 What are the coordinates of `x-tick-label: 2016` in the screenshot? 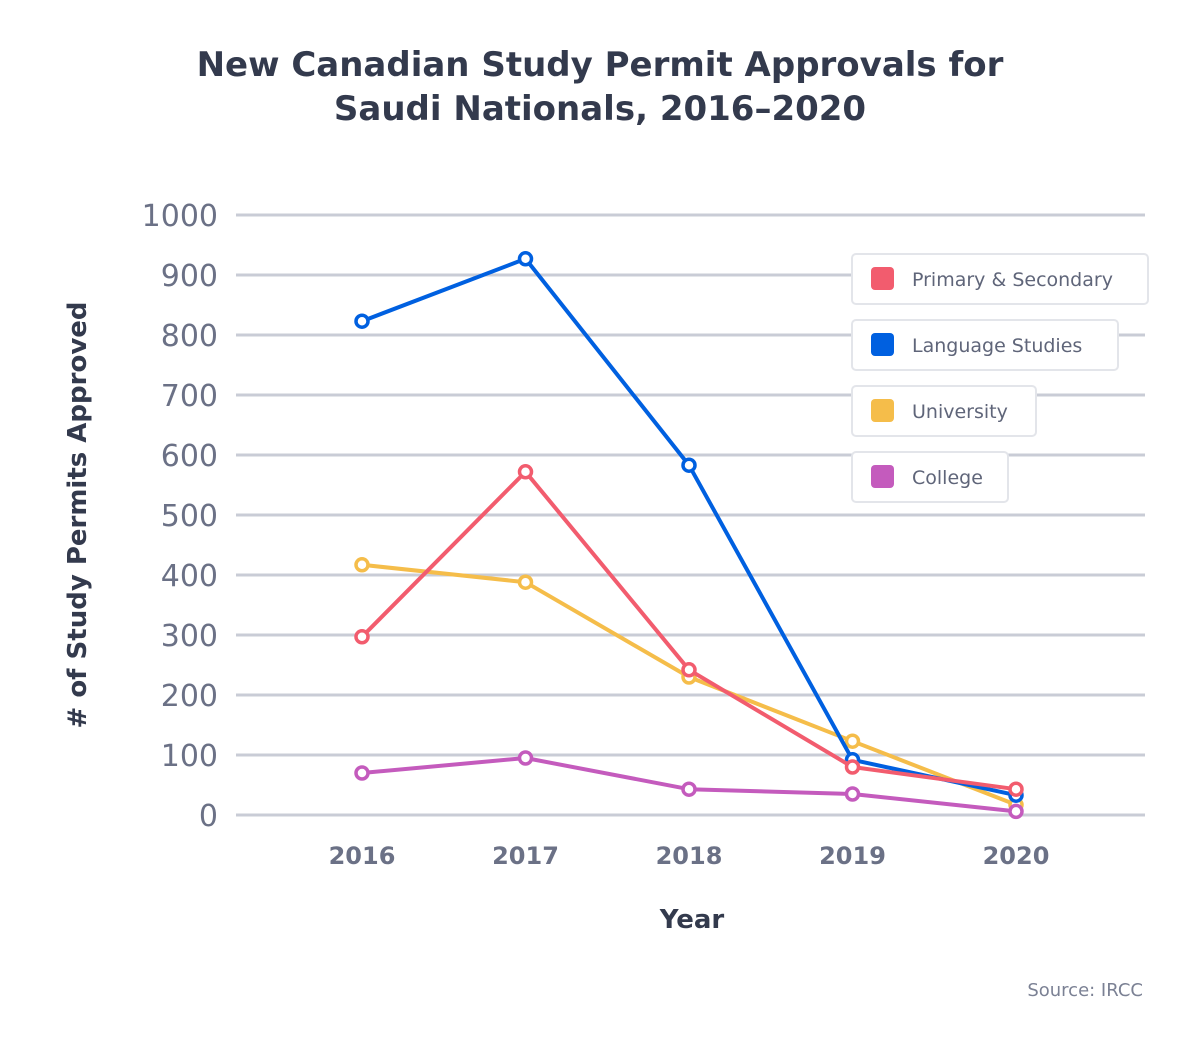 It's located at (362, 856).